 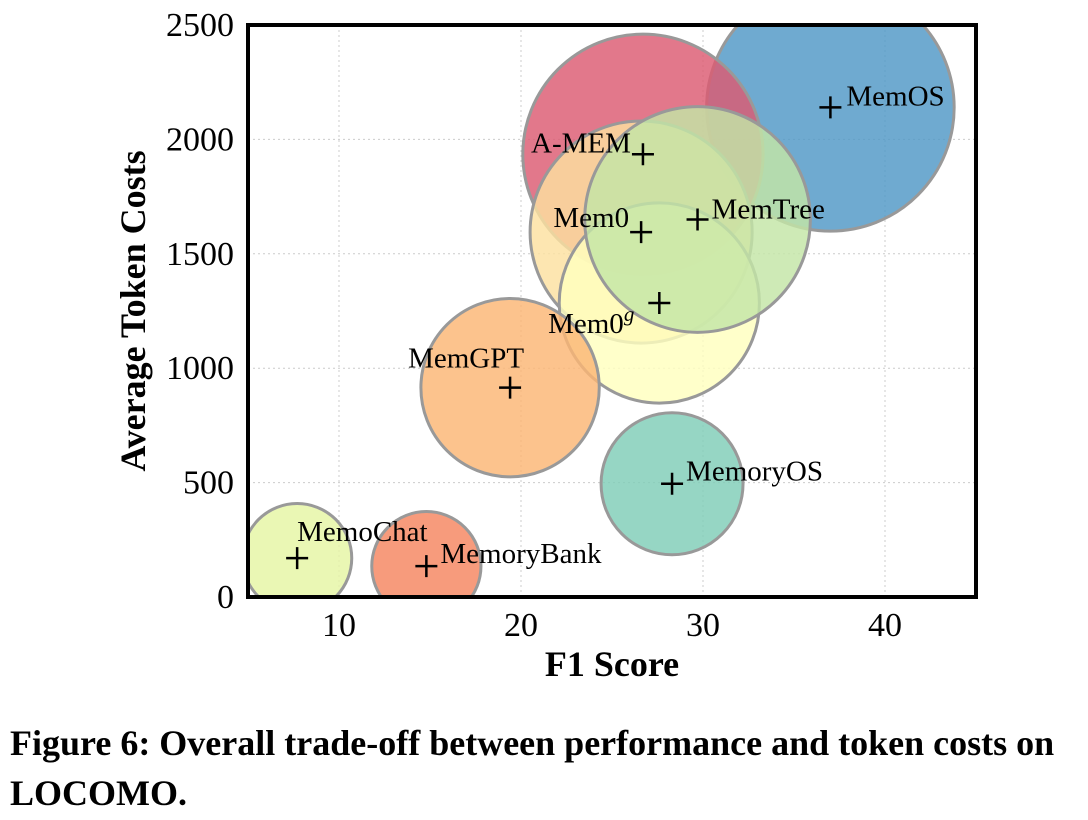 What do you see at coordinates (362, 532) in the screenshot?
I see `point-label: MemoChat` at bounding box center [362, 532].